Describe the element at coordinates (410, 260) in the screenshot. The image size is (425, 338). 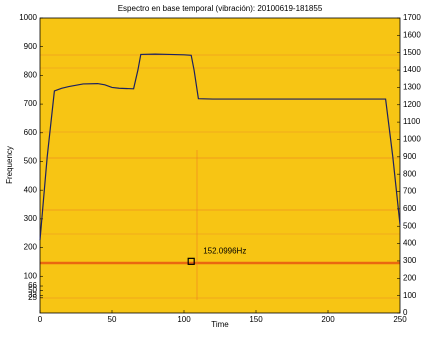
I see `y2-tick-label: 300` at that location.